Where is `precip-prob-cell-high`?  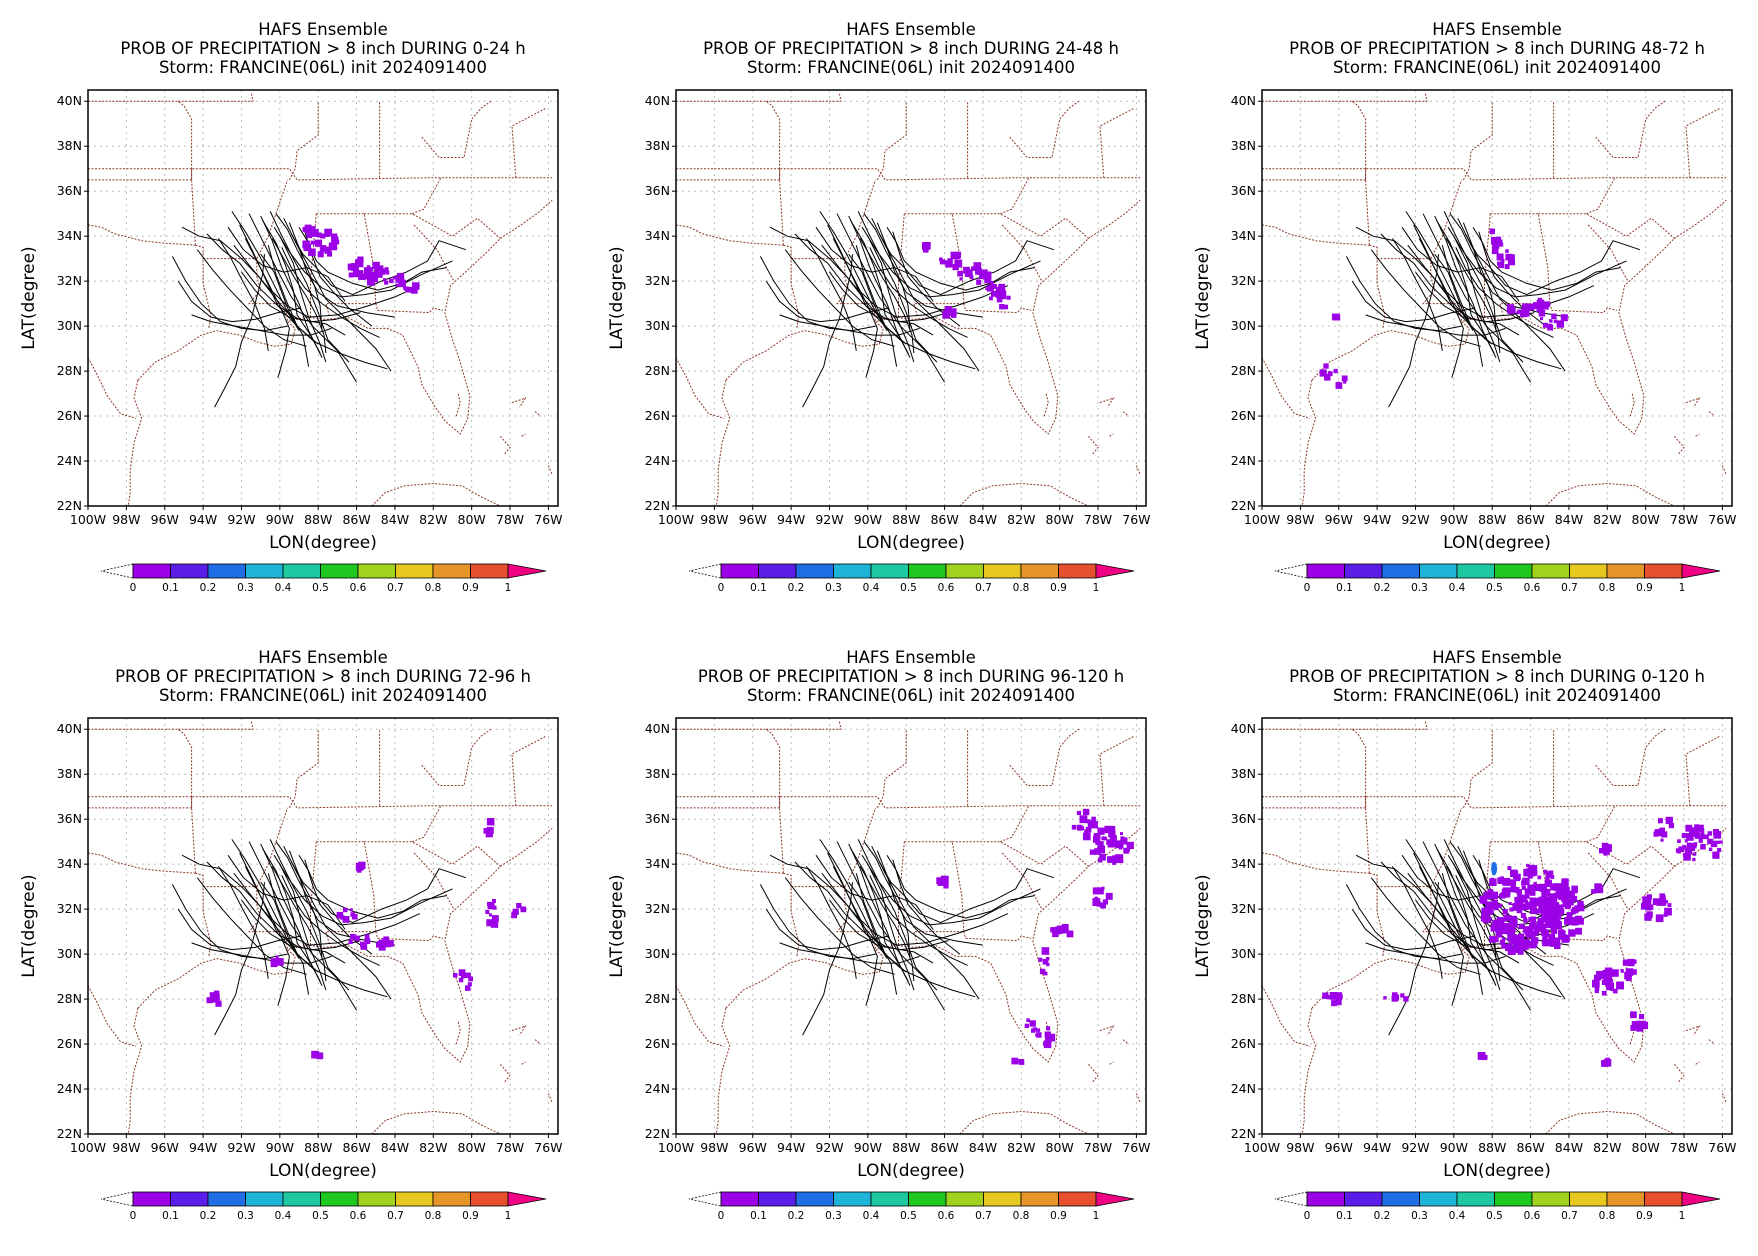 precip-prob-cell-high is located at coordinates (1494, 868).